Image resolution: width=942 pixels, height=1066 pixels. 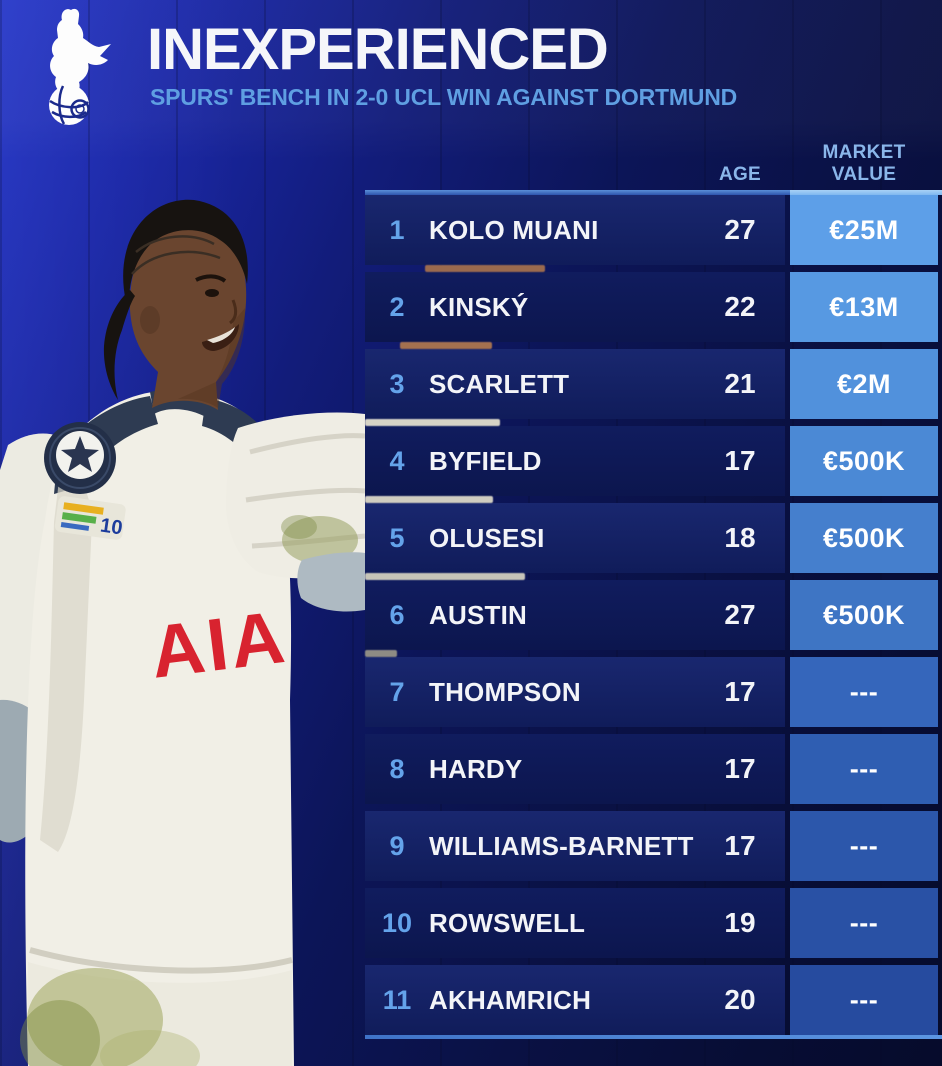 What do you see at coordinates (397, 383) in the screenshot?
I see `rank-cell: 3` at bounding box center [397, 383].